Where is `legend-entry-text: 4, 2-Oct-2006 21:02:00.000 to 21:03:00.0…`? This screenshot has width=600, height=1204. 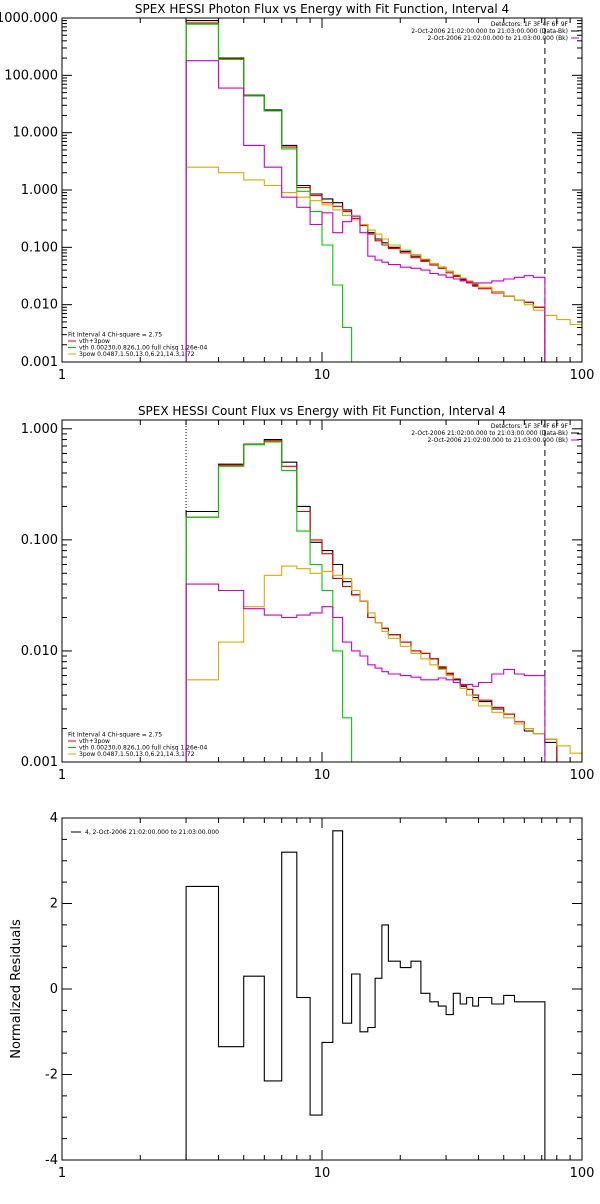 legend-entry-text: 4, 2-Oct-2006 21:02:00.000 to 21:03:00.0… is located at coordinates (152, 832).